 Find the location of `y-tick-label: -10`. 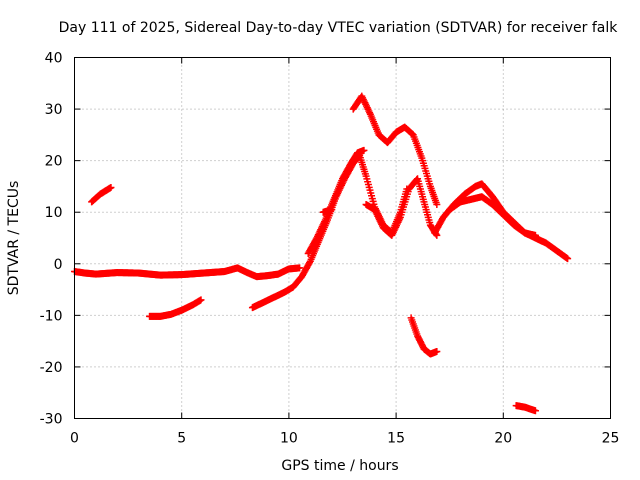

y-tick-label: -10 is located at coordinates (51, 316).